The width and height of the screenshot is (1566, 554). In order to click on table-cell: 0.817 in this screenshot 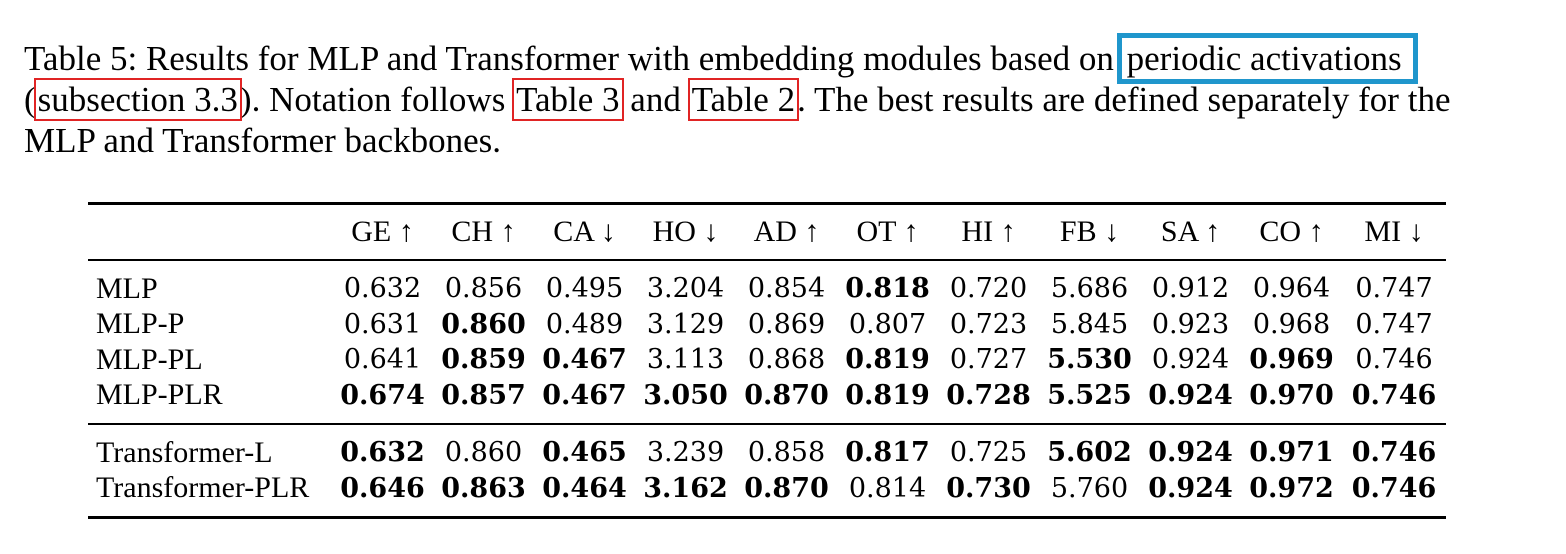, I will do `click(887, 453)`.